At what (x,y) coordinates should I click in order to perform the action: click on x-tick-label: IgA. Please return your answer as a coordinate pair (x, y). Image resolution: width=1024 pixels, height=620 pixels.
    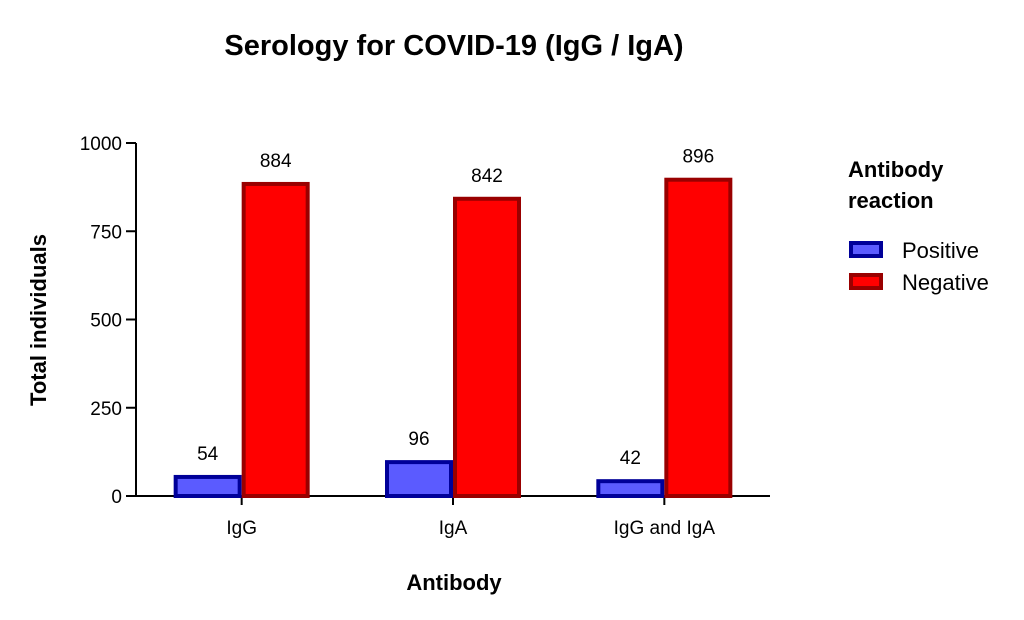
    Looking at the image, I should click on (453, 528).